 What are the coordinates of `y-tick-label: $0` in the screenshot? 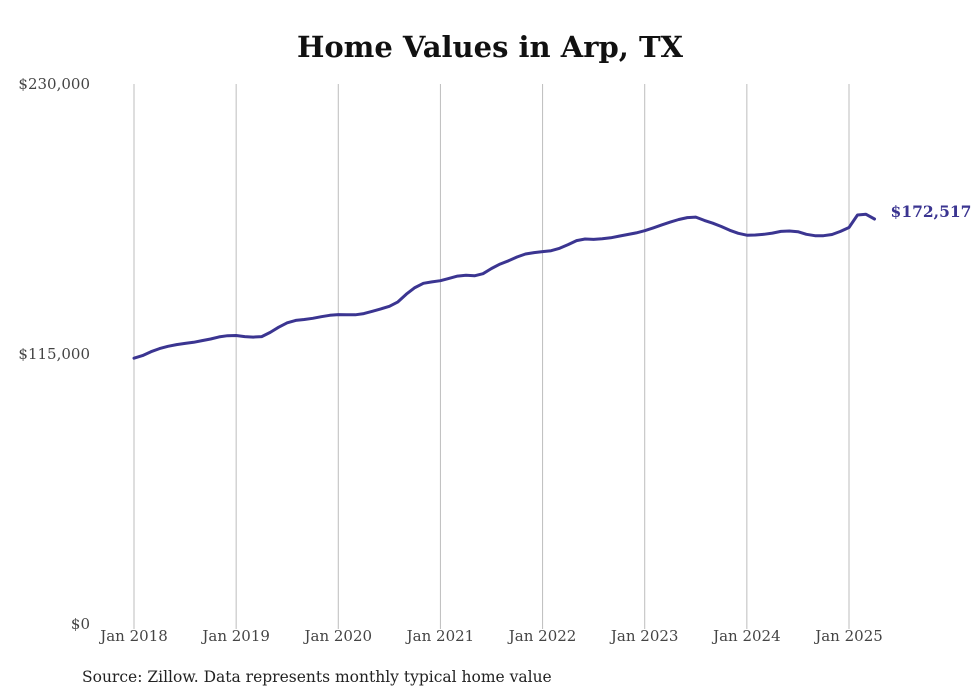 It's located at (80, 624).